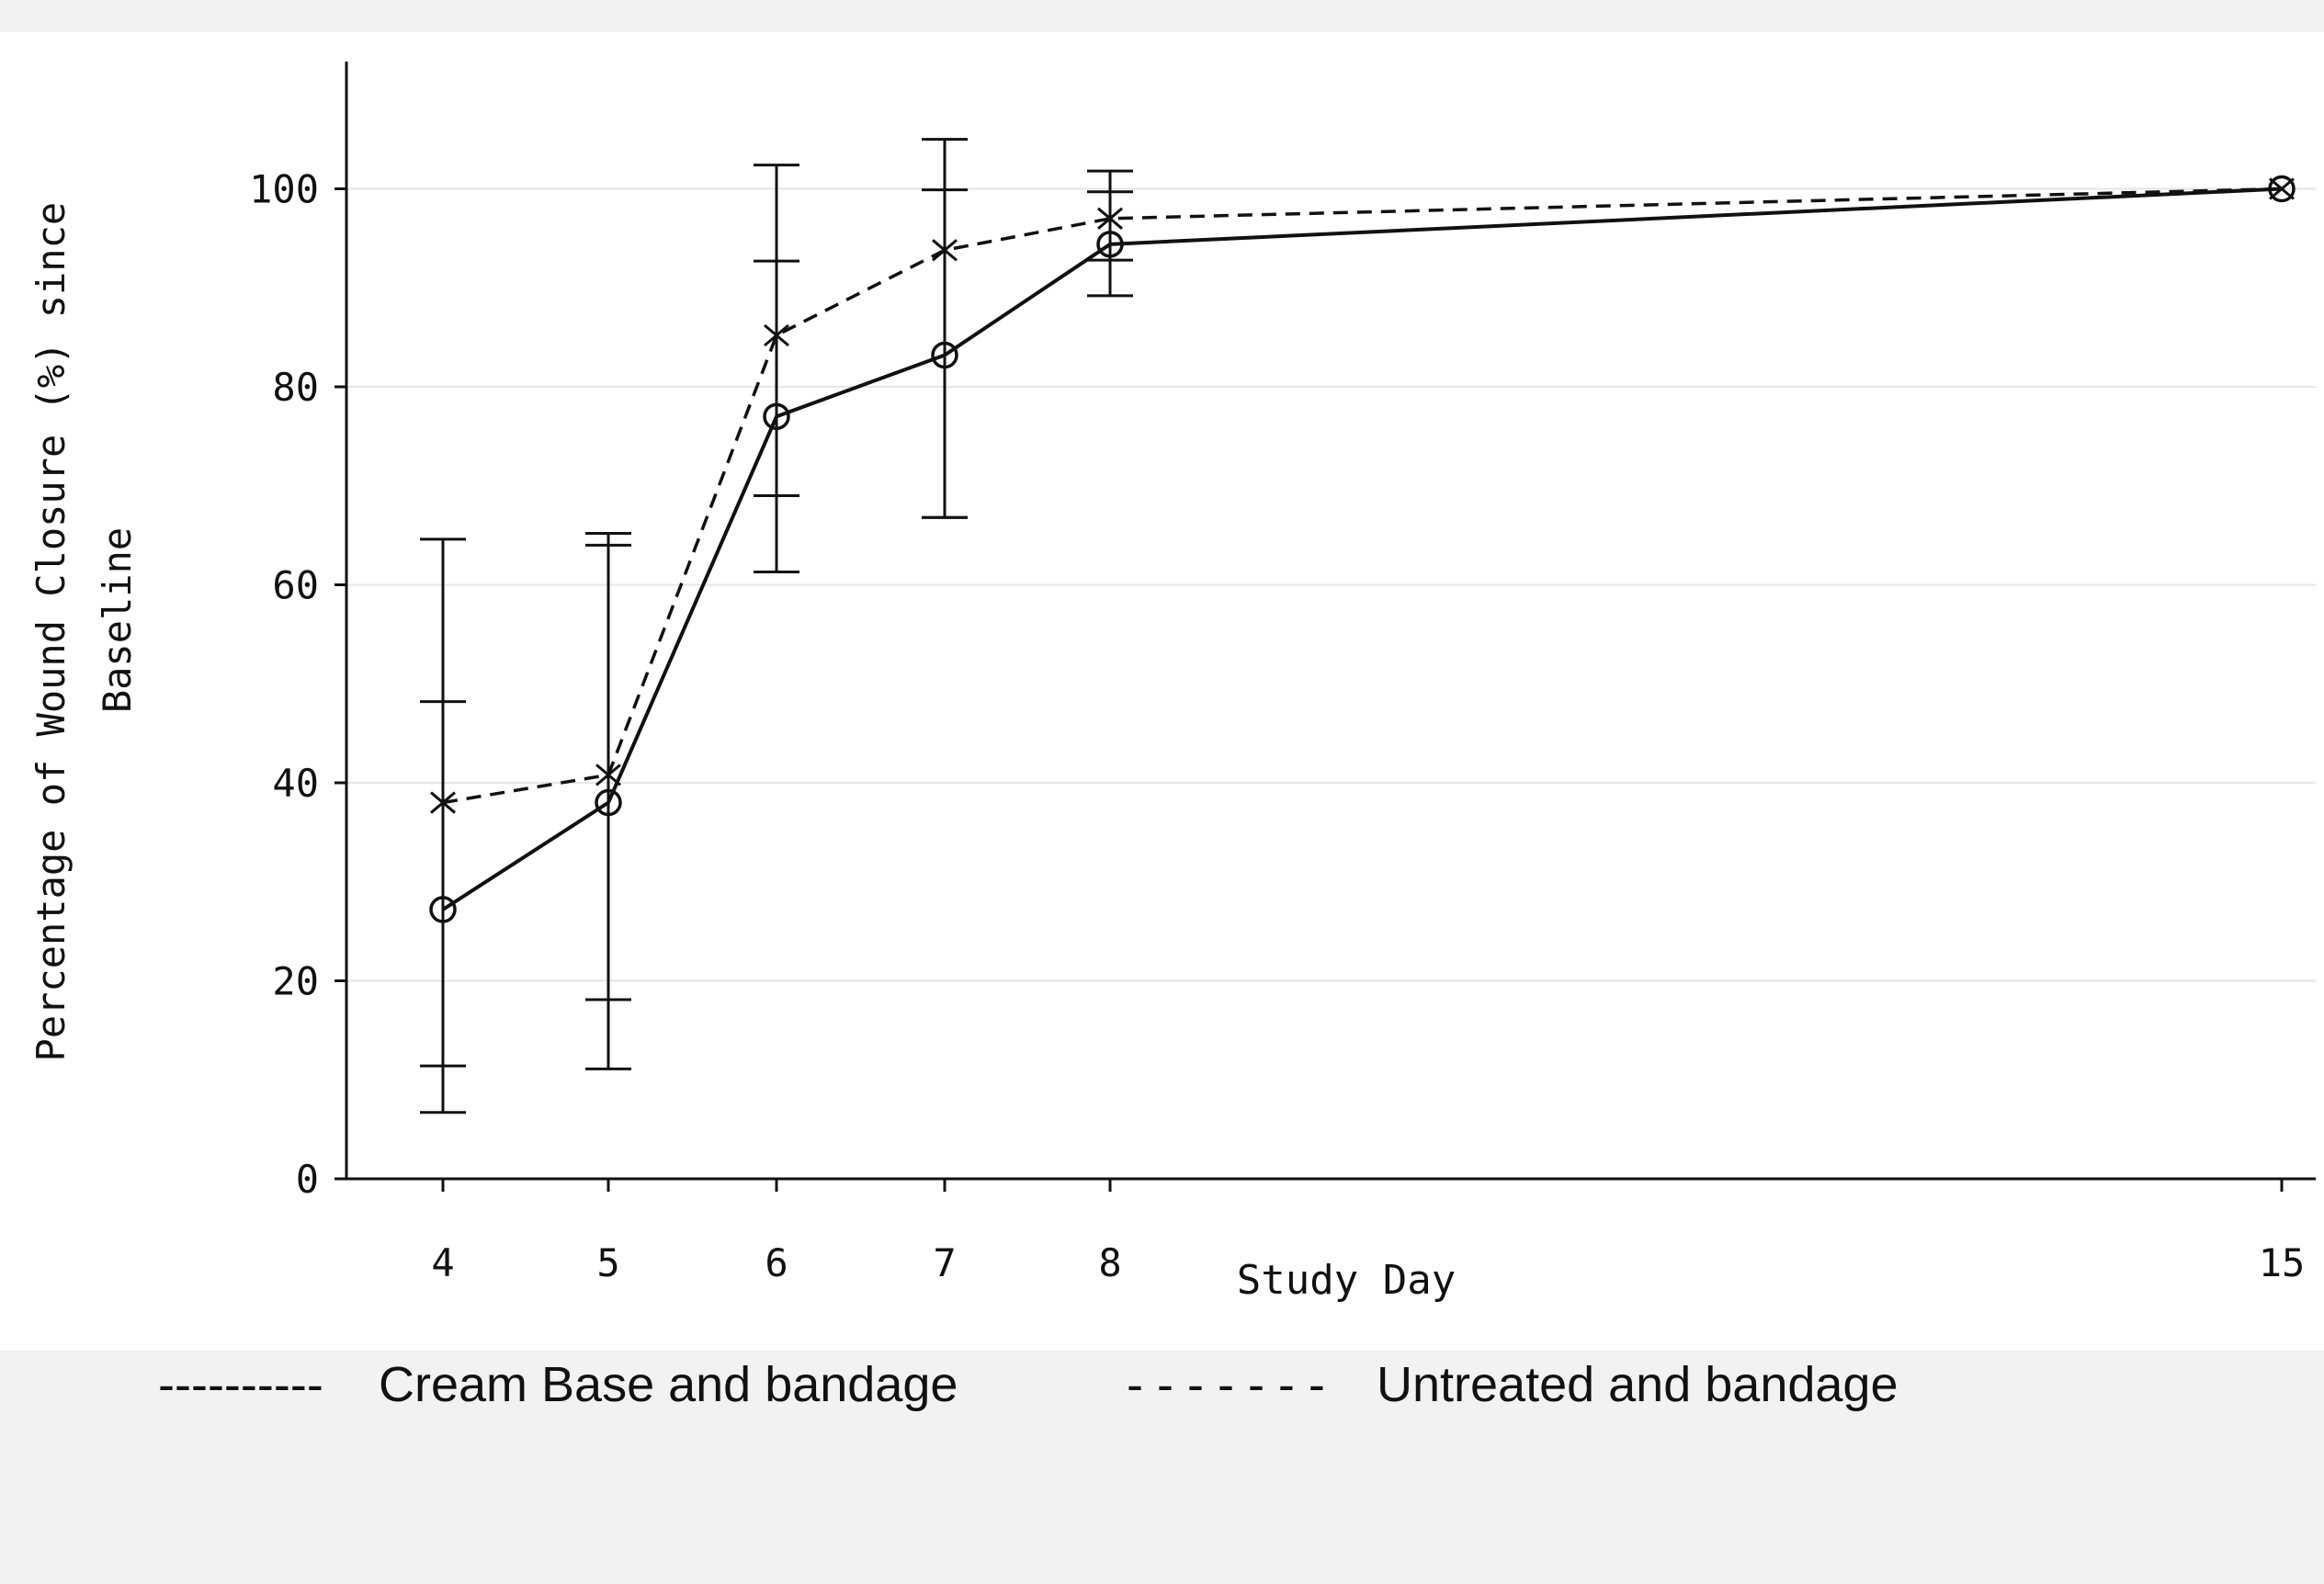  What do you see at coordinates (2282, 1263) in the screenshot?
I see `x-tick-label: 15` at bounding box center [2282, 1263].